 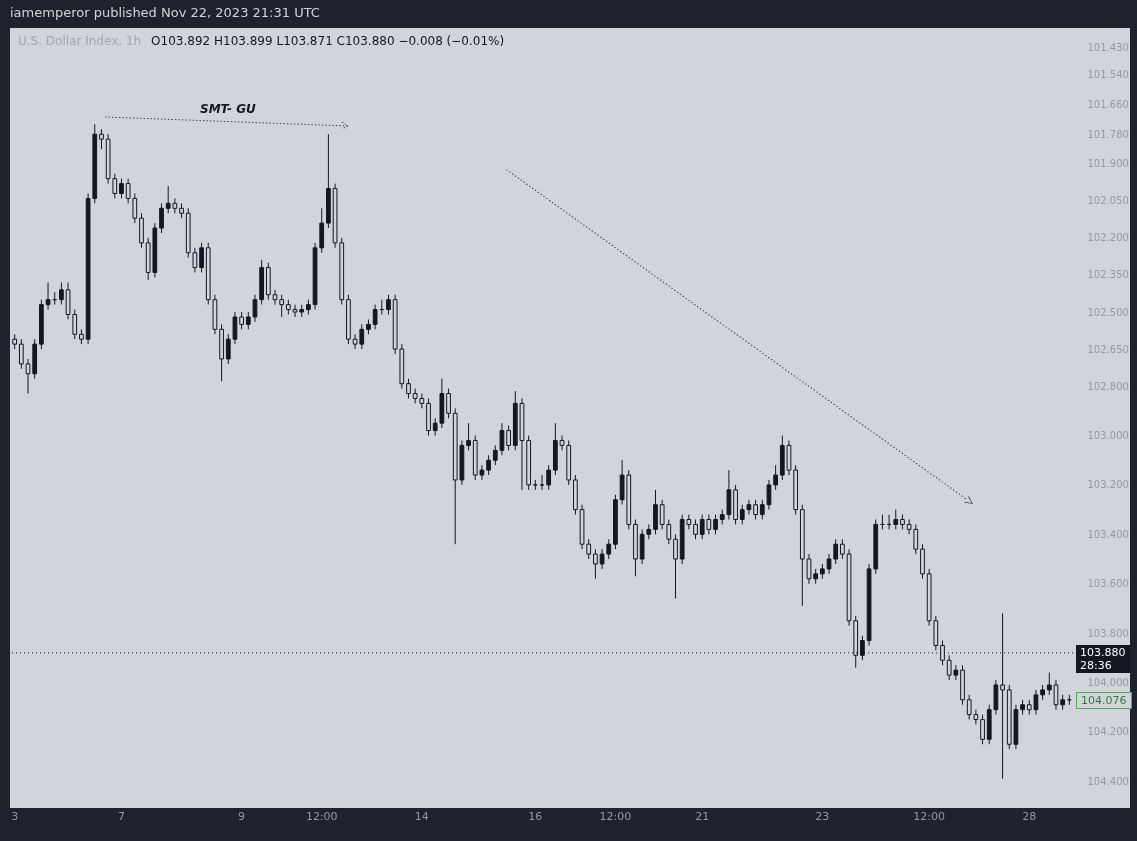 What do you see at coordinates (1108, 134) in the screenshot?
I see `y-tick-label: 101.780` at bounding box center [1108, 134].